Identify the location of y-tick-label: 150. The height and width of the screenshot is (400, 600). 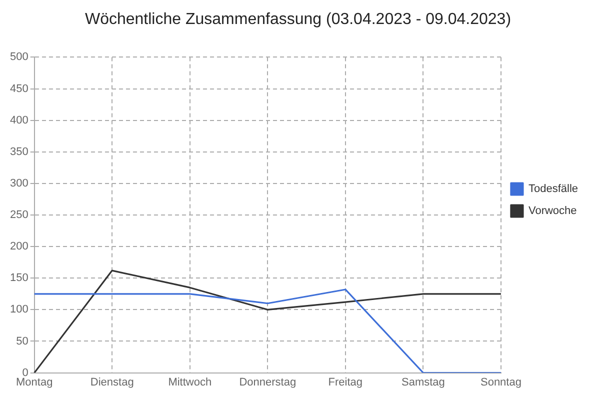
(19, 278).